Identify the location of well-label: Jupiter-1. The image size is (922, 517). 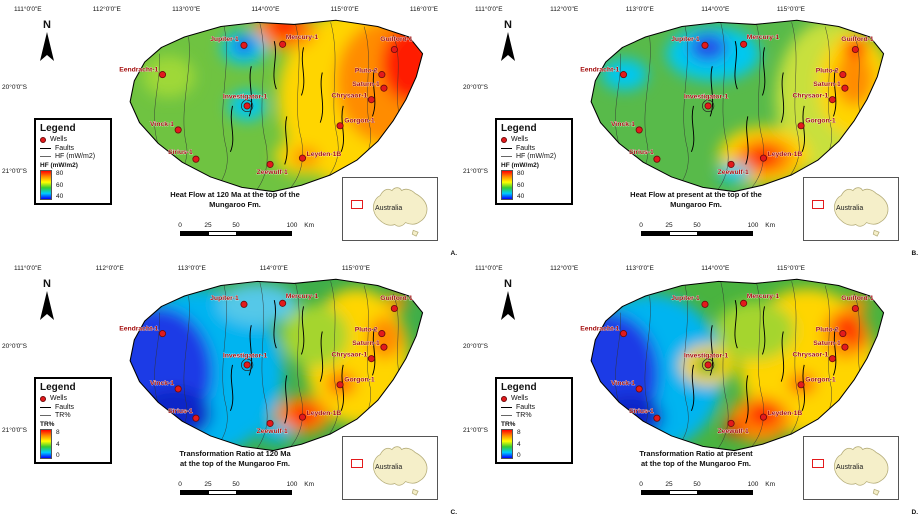
(224, 298).